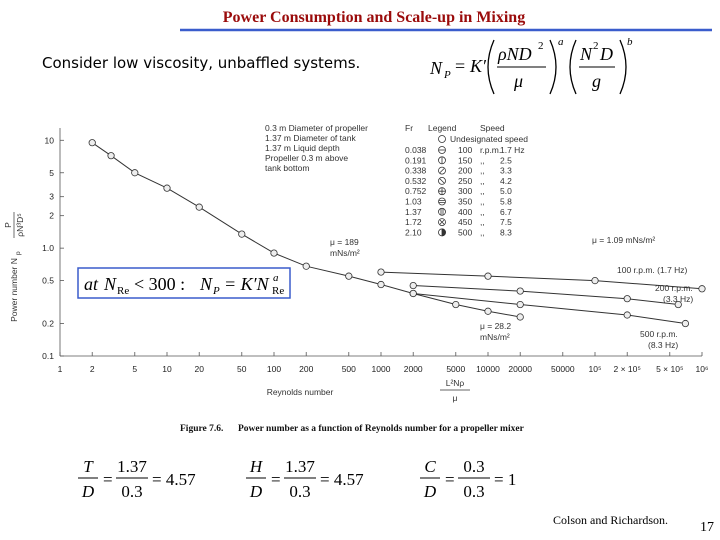 Image resolution: width=720 pixels, height=540 pixels. I want to click on x-tick-label: 200, so click(306, 369).